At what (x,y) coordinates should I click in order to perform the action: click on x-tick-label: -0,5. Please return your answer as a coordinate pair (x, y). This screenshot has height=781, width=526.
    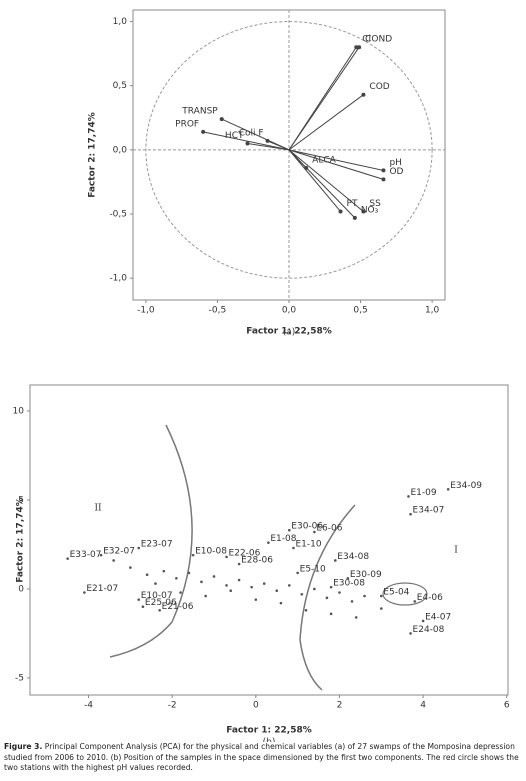
    Looking at the image, I should click on (218, 311).